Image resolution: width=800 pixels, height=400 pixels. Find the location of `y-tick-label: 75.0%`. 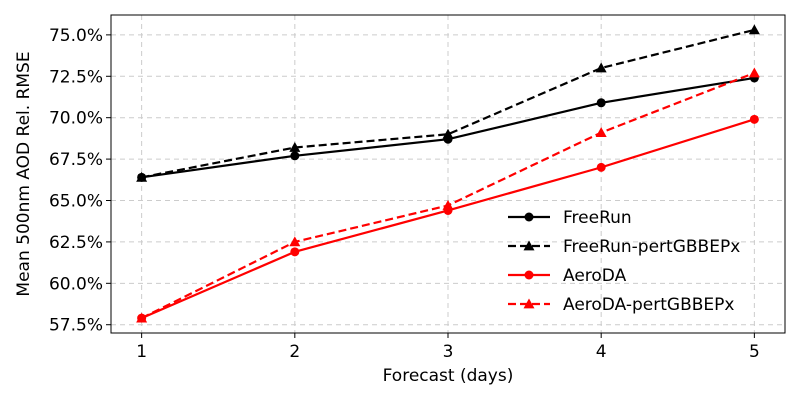

y-tick-label: 75.0% is located at coordinates (76, 36).